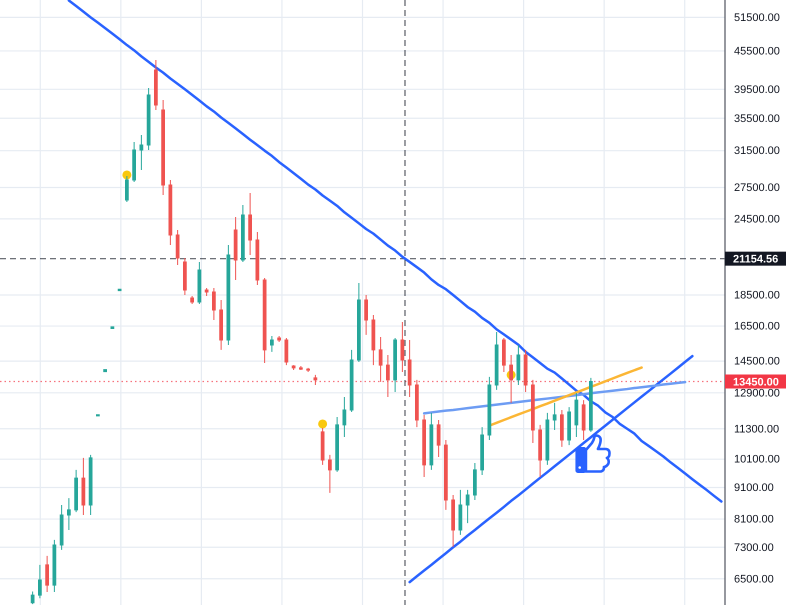  Describe the element at coordinates (757, 90) in the screenshot. I see `y-tick-label: 39500.00` at that location.